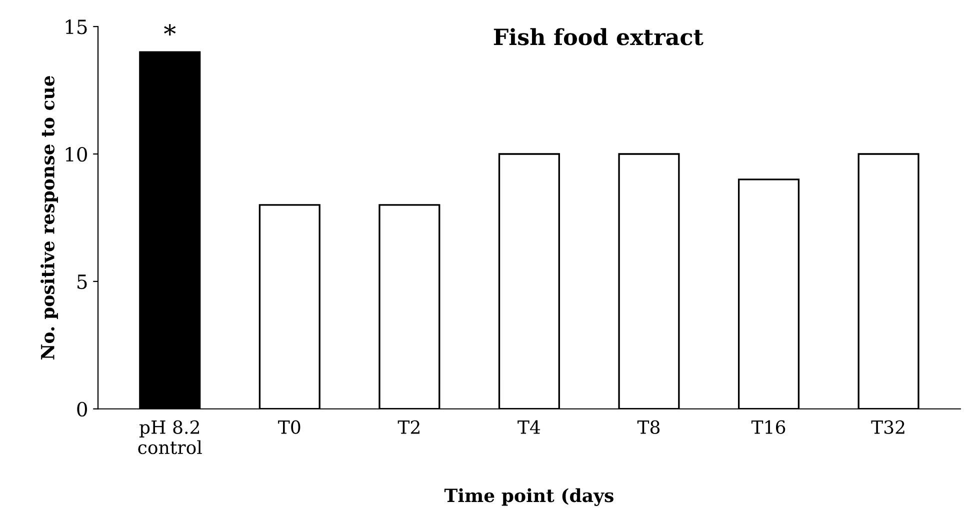  What do you see at coordinates (49, 218) in the screenshot?
I see `y-axis-title: No. positive response to cue` at bounding box center [49, 218].